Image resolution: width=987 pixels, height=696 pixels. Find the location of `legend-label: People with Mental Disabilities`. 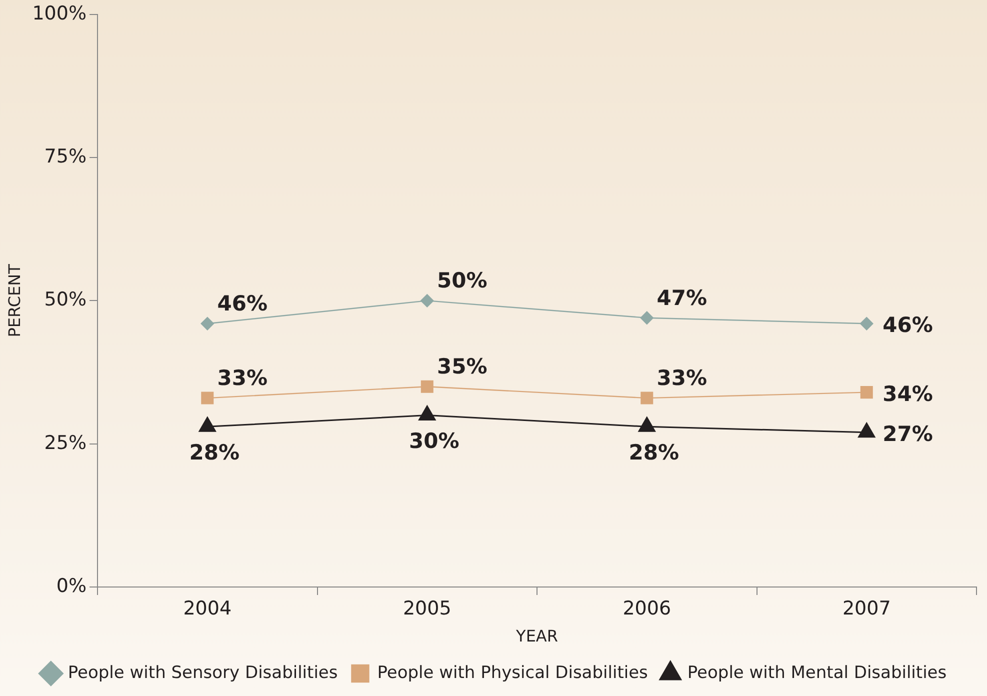

legend-label: People with Mental Disabilities is located at coordinates (817, 672).